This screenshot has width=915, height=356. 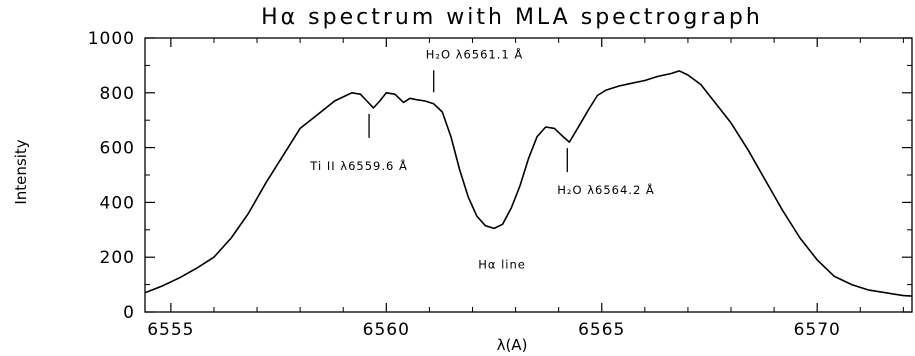 I want to click on y-tick-label: 1000, so click(x=111, y=39).